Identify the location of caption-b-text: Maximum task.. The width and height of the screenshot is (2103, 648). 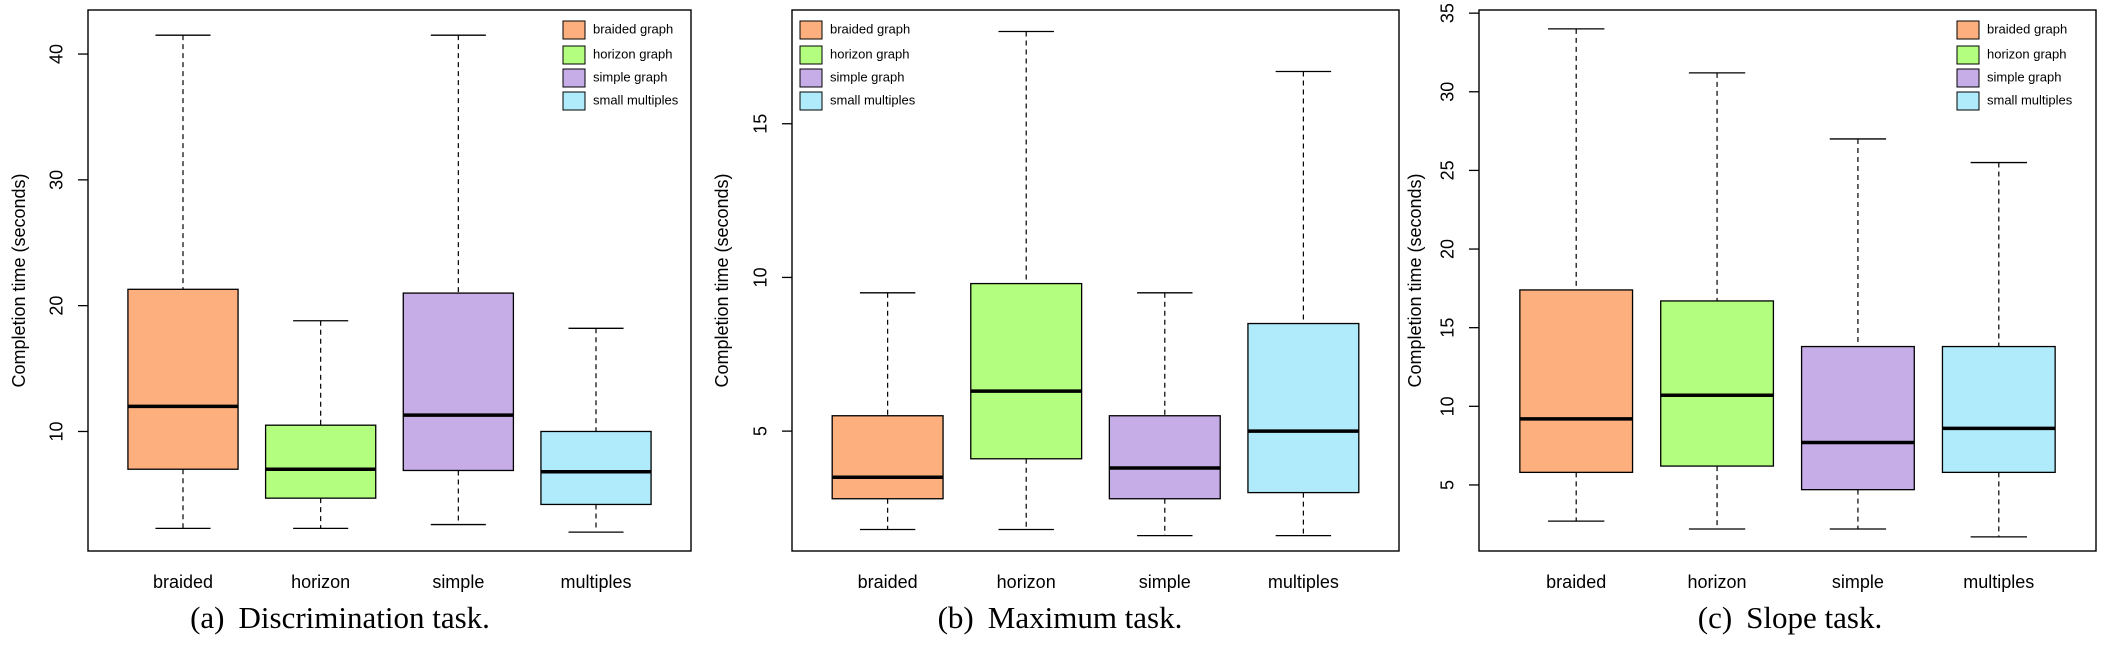
(1085, 617).